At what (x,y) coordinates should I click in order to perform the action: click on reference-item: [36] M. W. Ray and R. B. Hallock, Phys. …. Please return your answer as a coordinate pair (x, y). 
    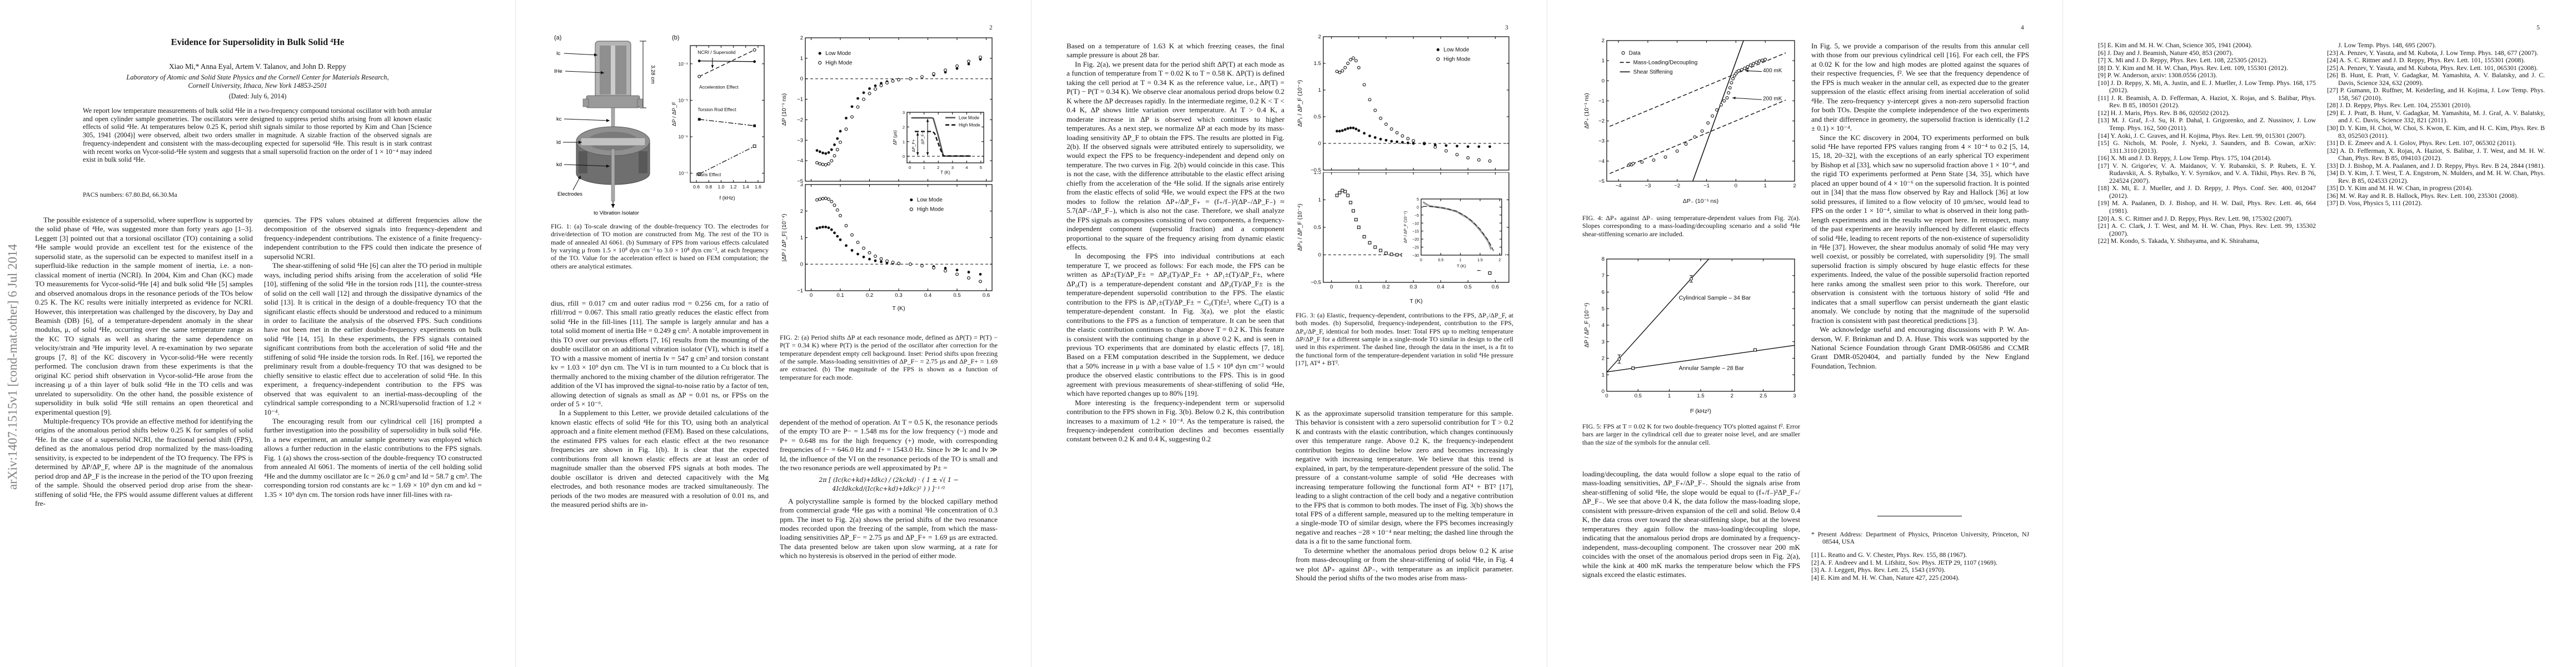
    Looking at the image, I should click on (2423, 195).